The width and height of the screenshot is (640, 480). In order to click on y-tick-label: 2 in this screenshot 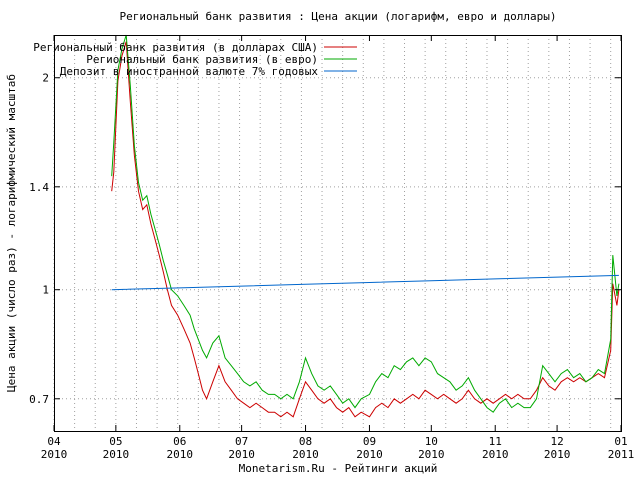, I will do `click(45, 78)`.